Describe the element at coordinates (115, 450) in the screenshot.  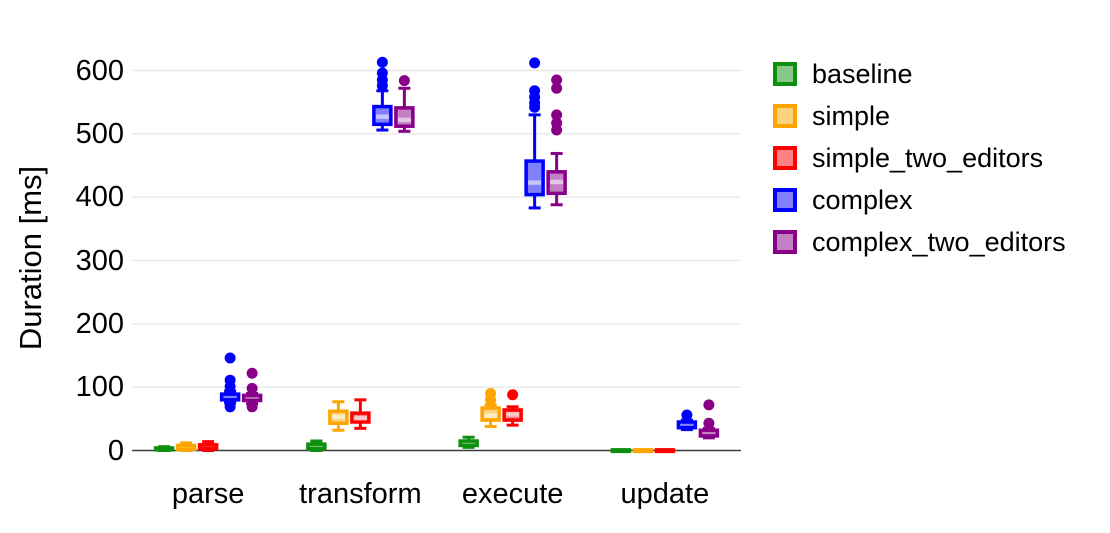
I see `y-tick-label: 0` at that location.